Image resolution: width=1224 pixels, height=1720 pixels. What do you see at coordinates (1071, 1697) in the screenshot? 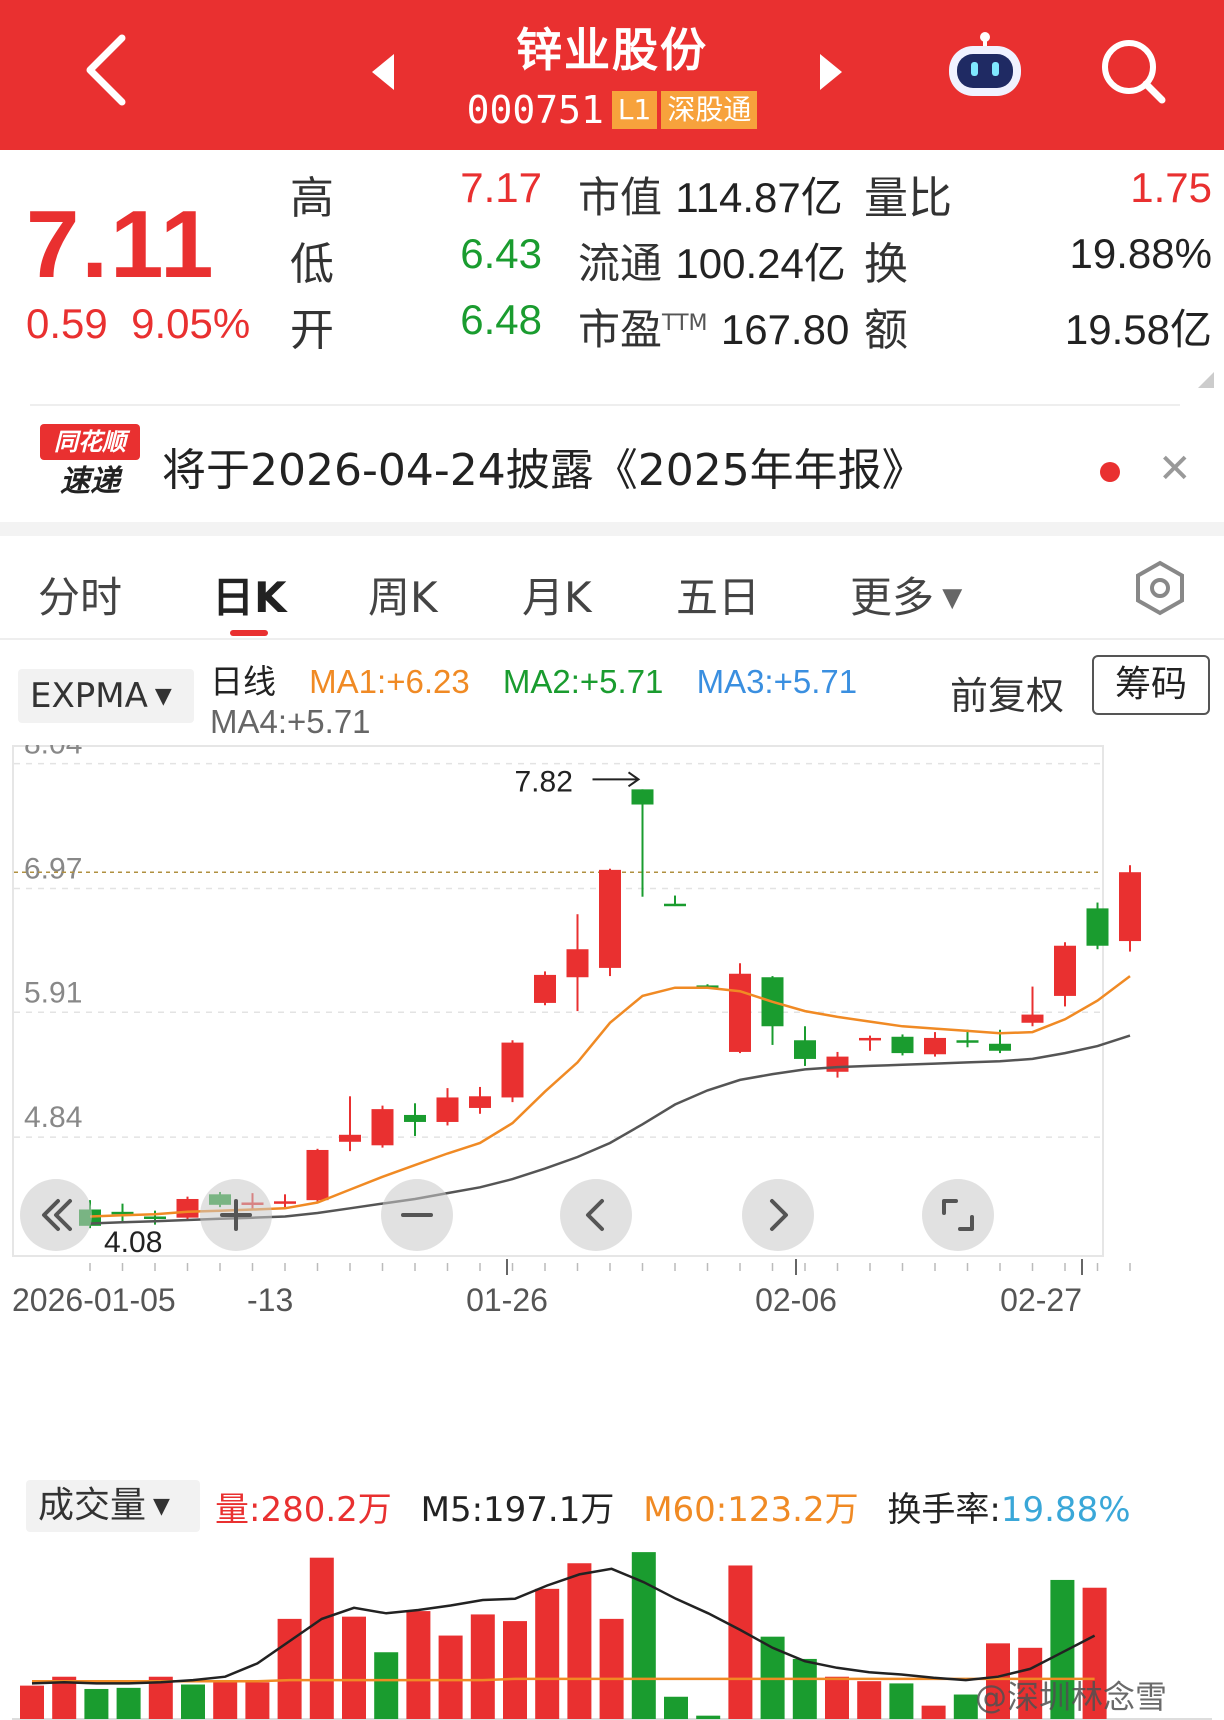
I see `watermark: @深圳林念雪` at bounding box center [1071, 1697].